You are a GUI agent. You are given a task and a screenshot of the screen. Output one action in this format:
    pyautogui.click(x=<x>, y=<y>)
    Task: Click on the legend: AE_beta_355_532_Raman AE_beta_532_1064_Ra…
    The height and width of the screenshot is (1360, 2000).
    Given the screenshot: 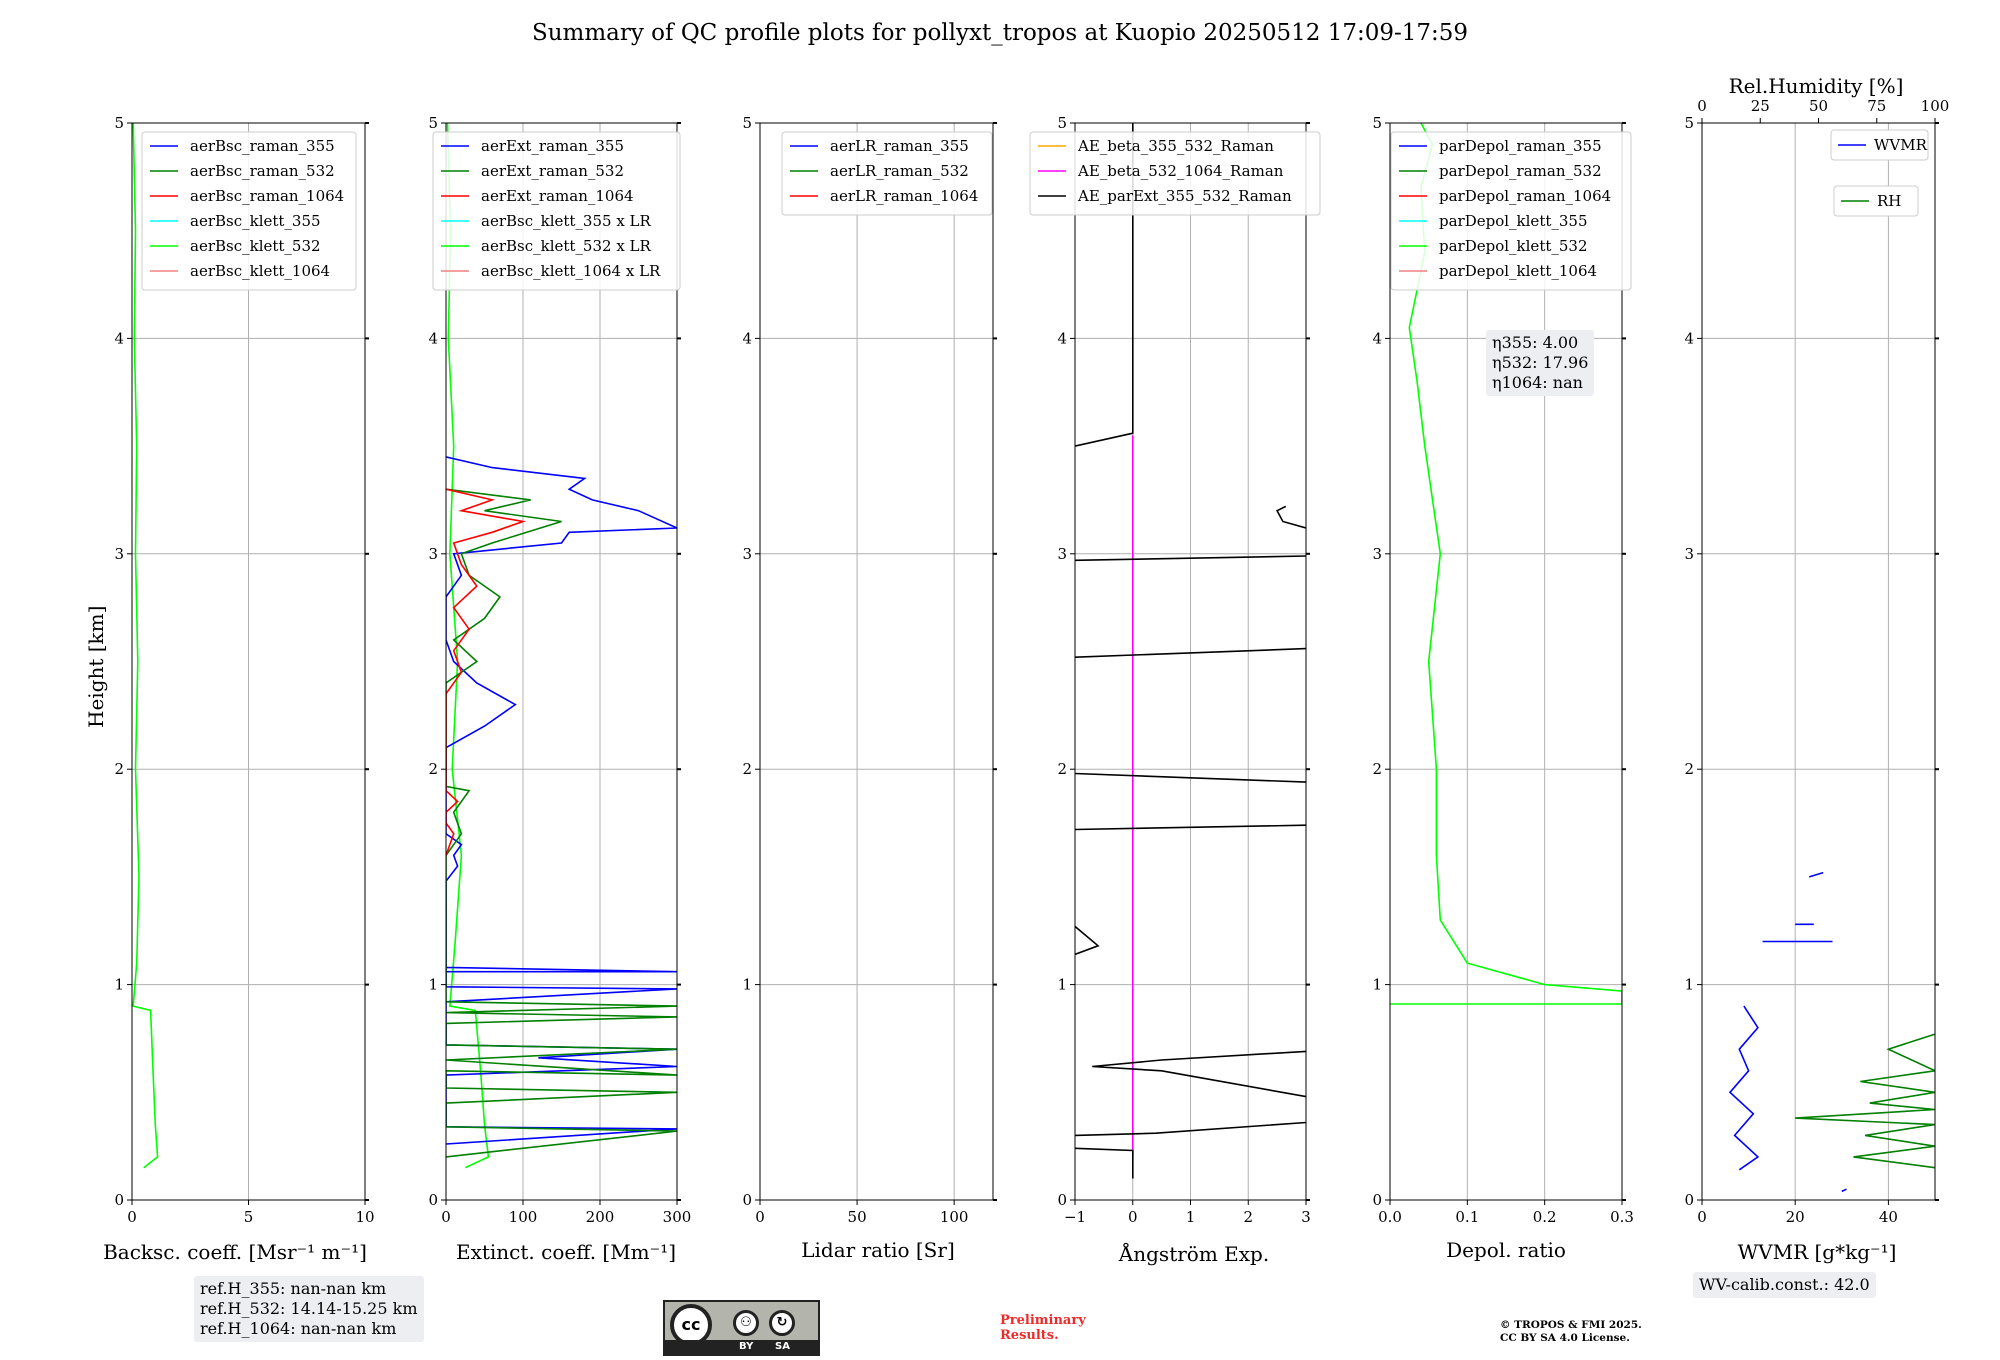 What is the action you would take?
    pyautogui.click(x=1175, y=173)
    